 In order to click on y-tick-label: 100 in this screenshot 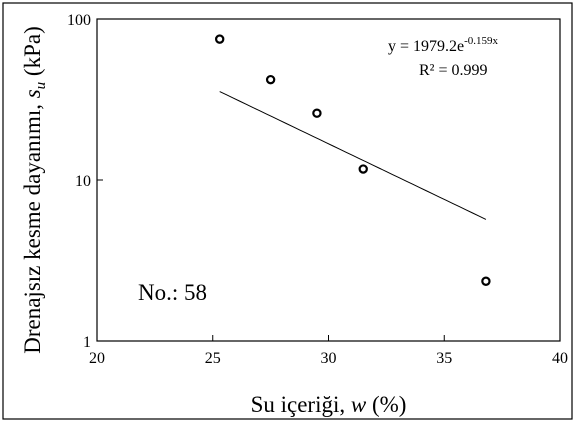, I will do `click(79, 20)`.